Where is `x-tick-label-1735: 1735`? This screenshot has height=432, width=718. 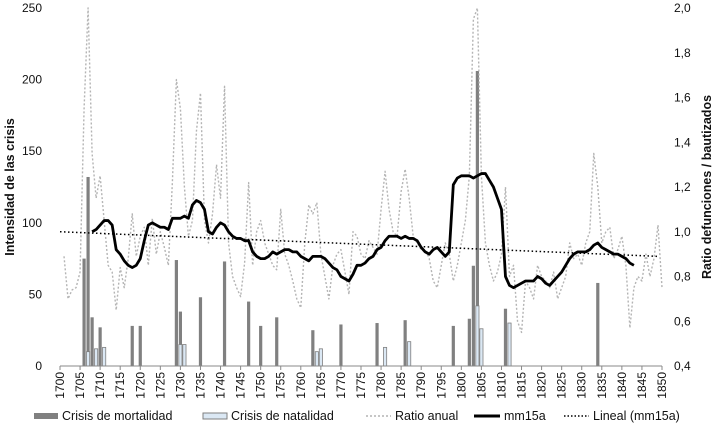
x-tick-label-1735: 1735 is located at coordinates (200, 385).